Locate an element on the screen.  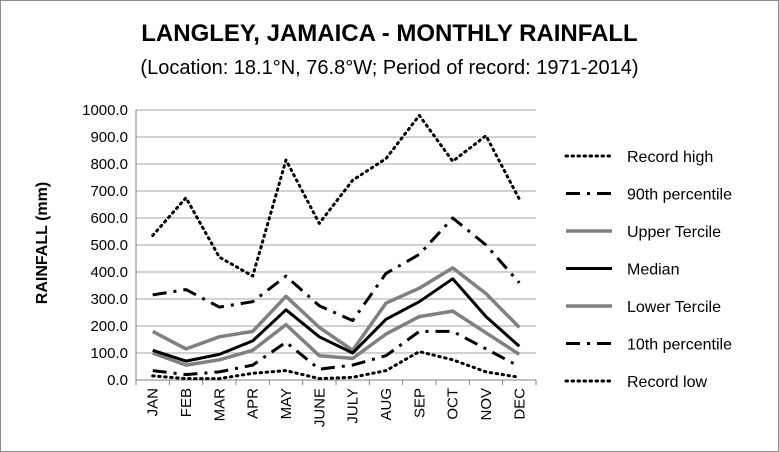
y-tick-label: 800.0 is located at coordinates (109, 164).